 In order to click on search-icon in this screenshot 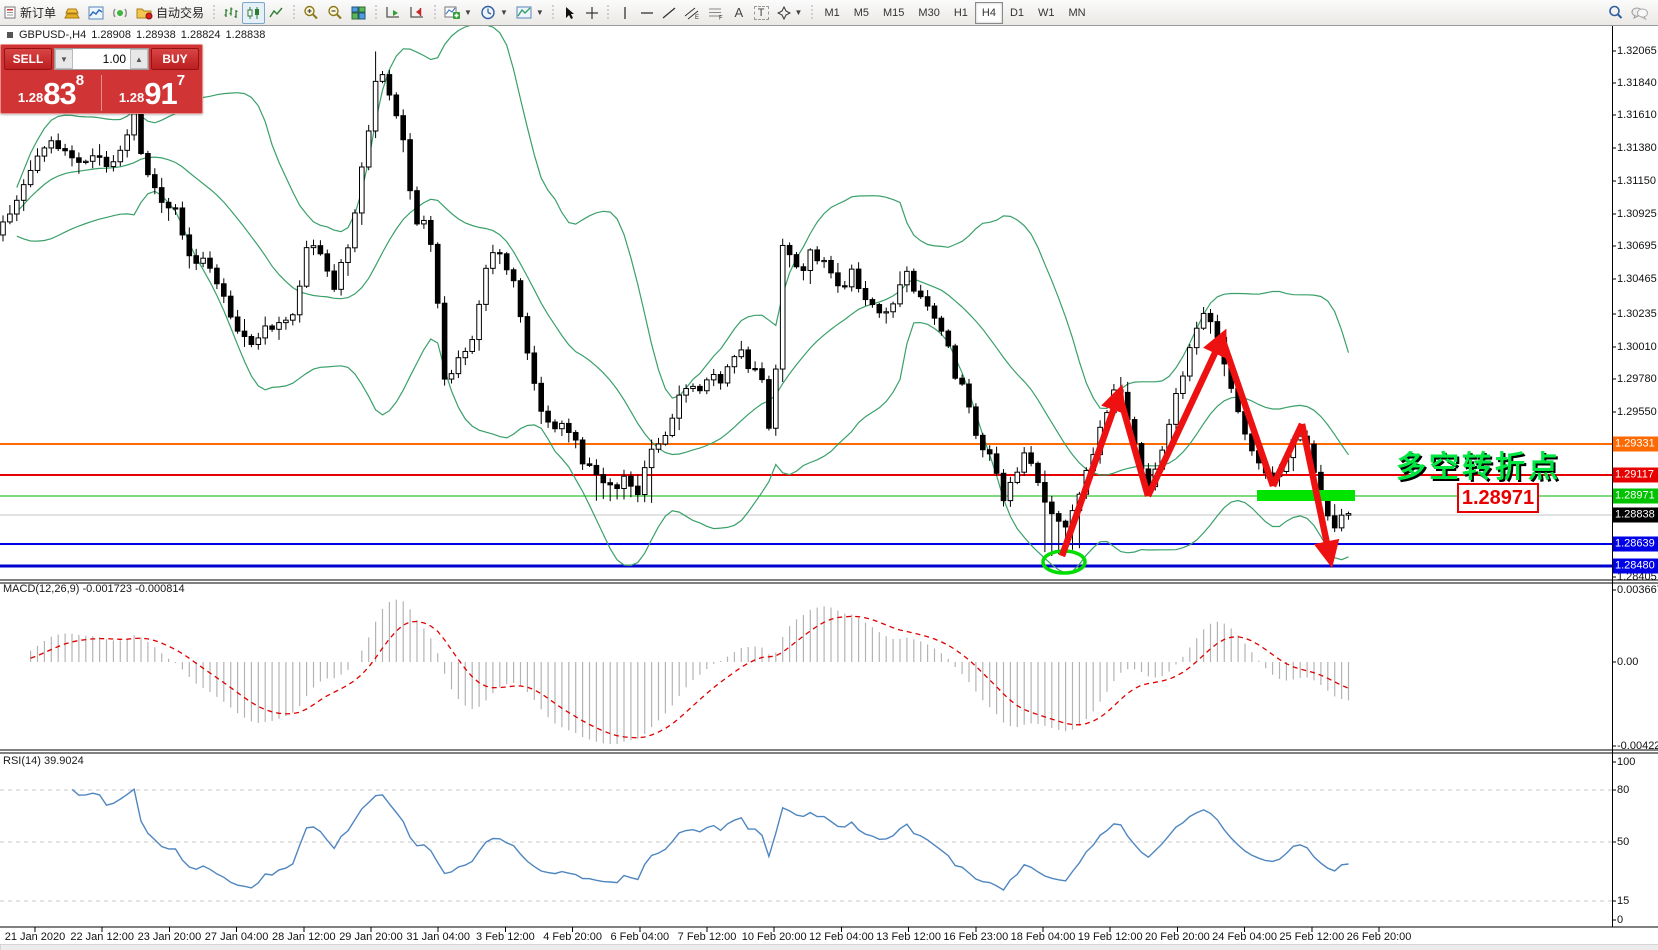, I will do `click(1615, 12)`.